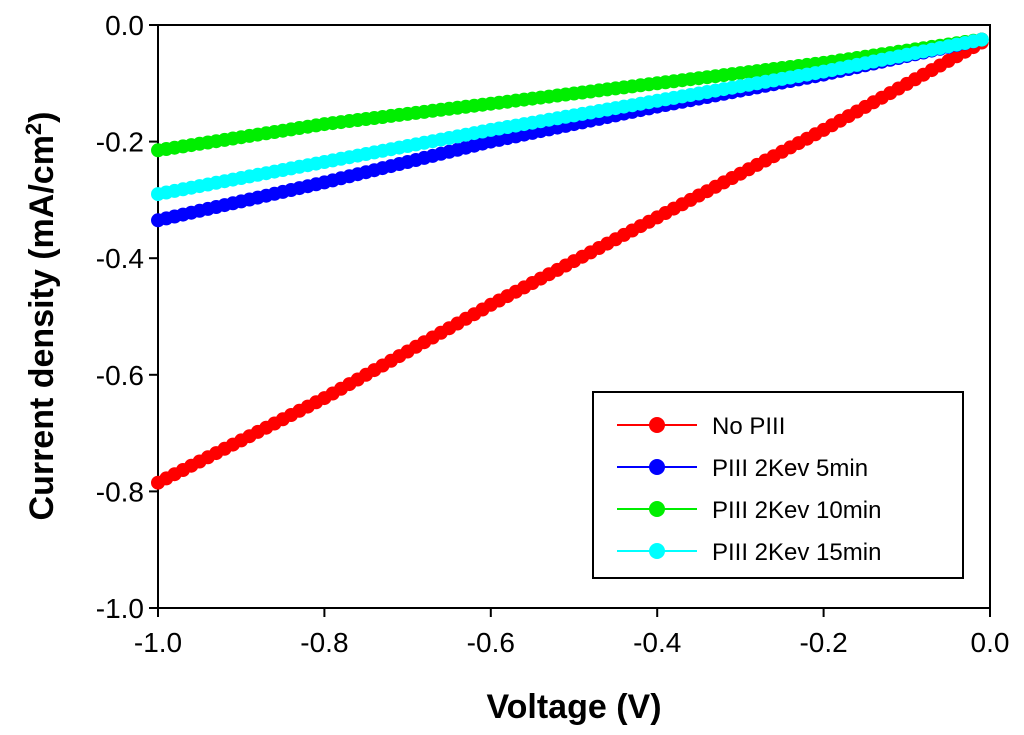 This screenshot has width=1024, height=735. Describe the element at coordinates (120, 491) in the screenshot. I see `y-tick-label: -0.8` at that location.